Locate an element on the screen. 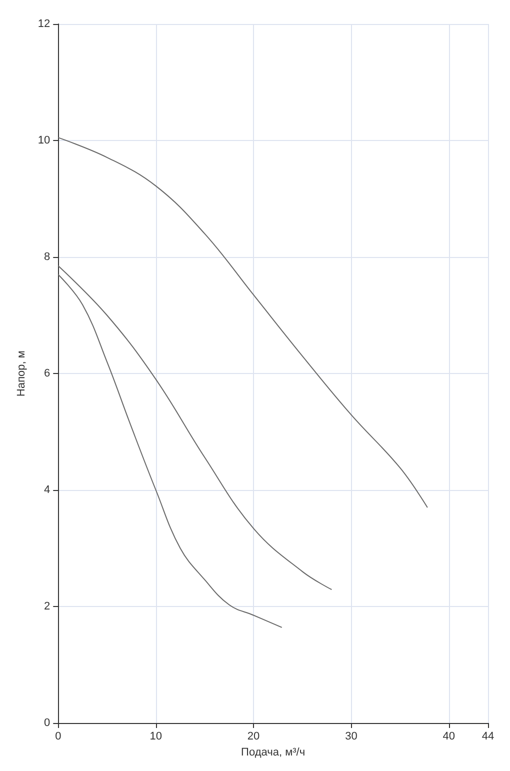 The width and height of the screenshot is (510, 771). x-tick-label: 44 is located at coordinates (488, 736).